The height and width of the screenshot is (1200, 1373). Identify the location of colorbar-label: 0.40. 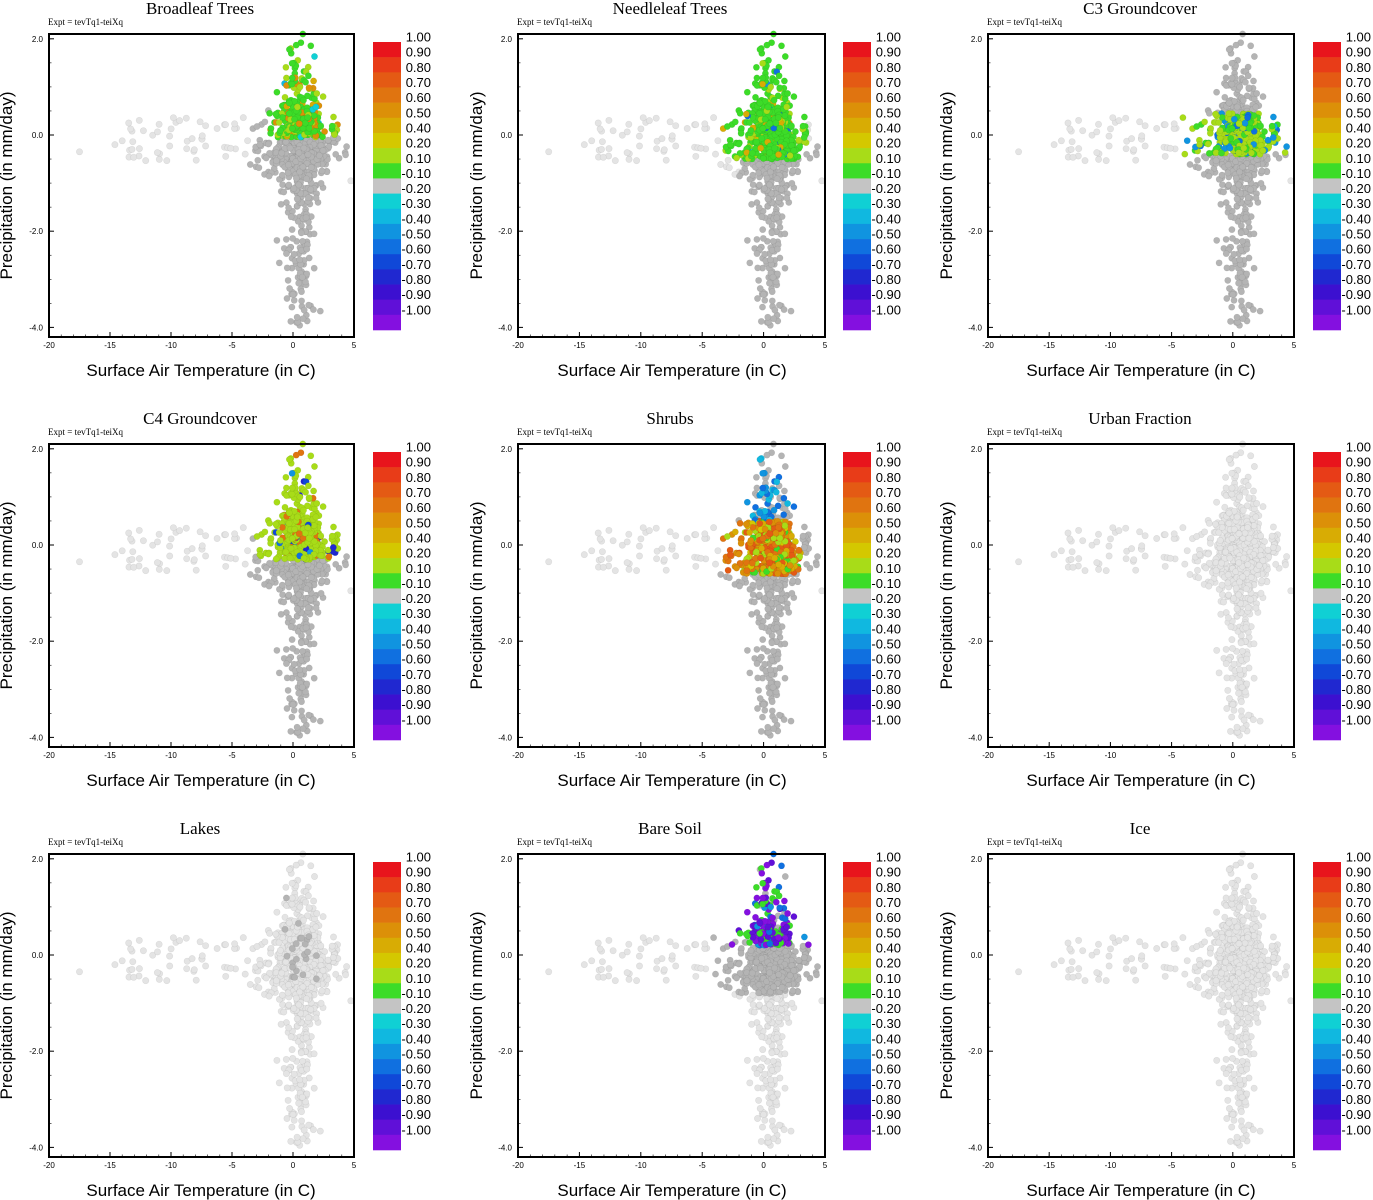
(888, 127).